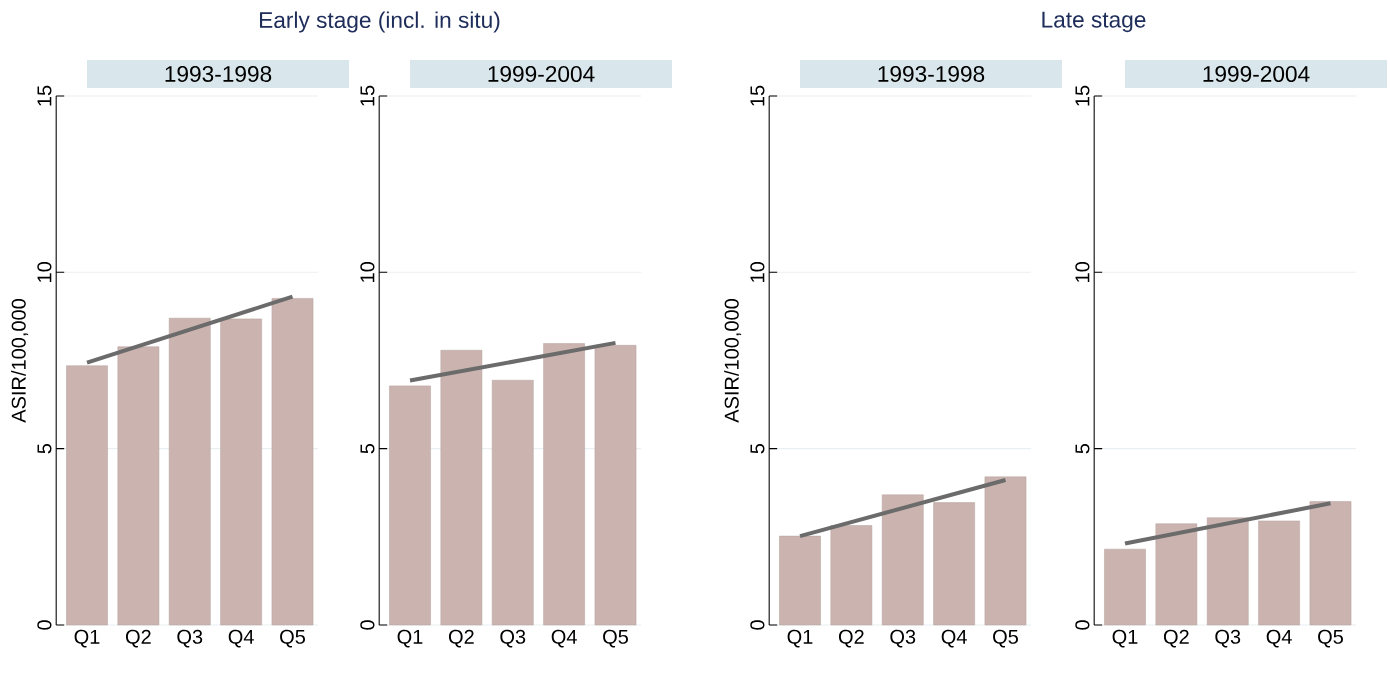 The height and width of the screenshot is (675, 1390). I want to click on text: Early stage (incl. in situ), so click(380, 22).